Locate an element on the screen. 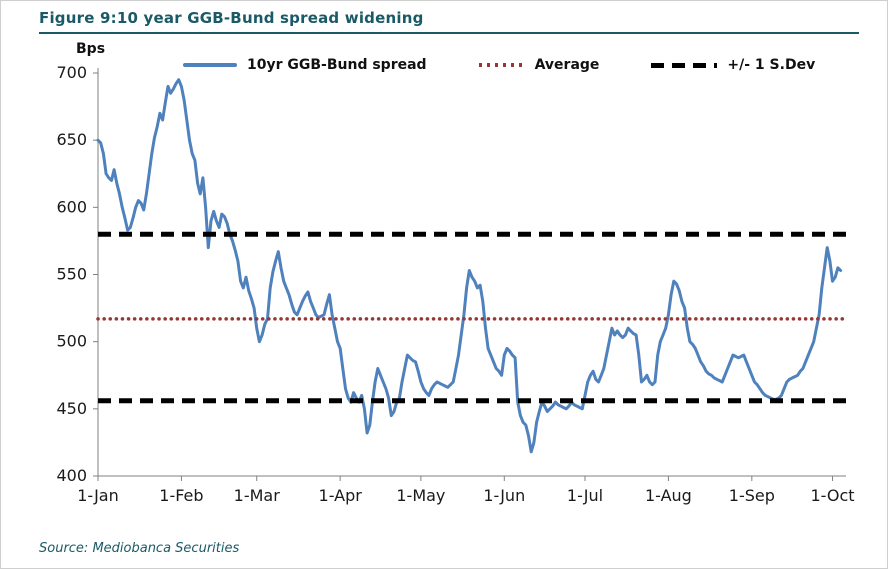 The image size is (888, 569). svg-text: 700 is located at coordinates (71, 73).